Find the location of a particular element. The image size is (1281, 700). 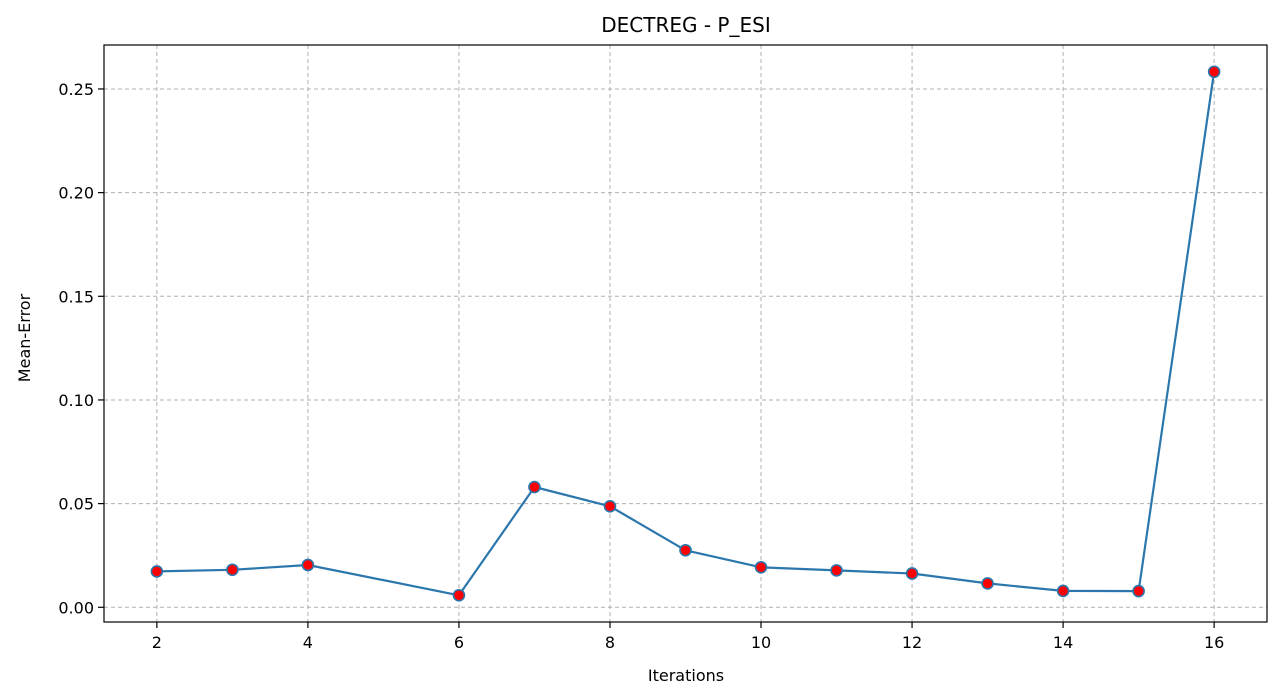

y-tick-label: 0.15 is located at coordinates (76, 296).